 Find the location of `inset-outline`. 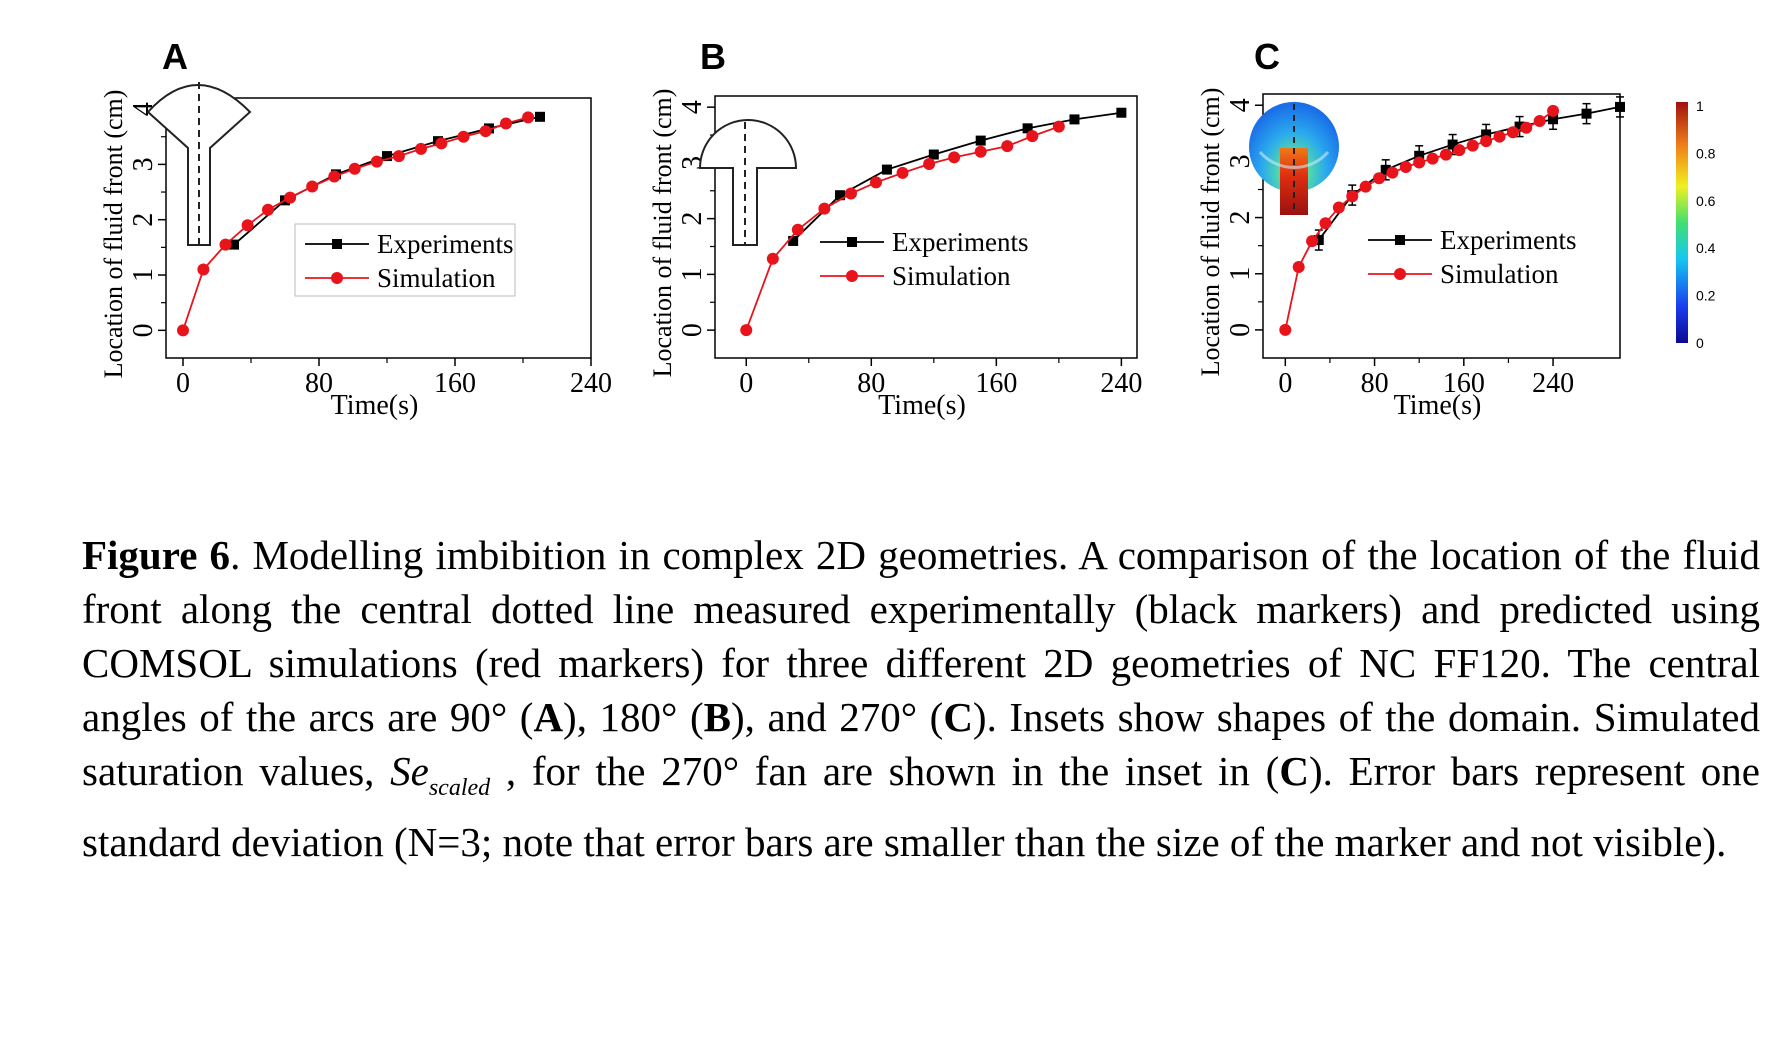

inset-outline is located at coordinates (748, 182).